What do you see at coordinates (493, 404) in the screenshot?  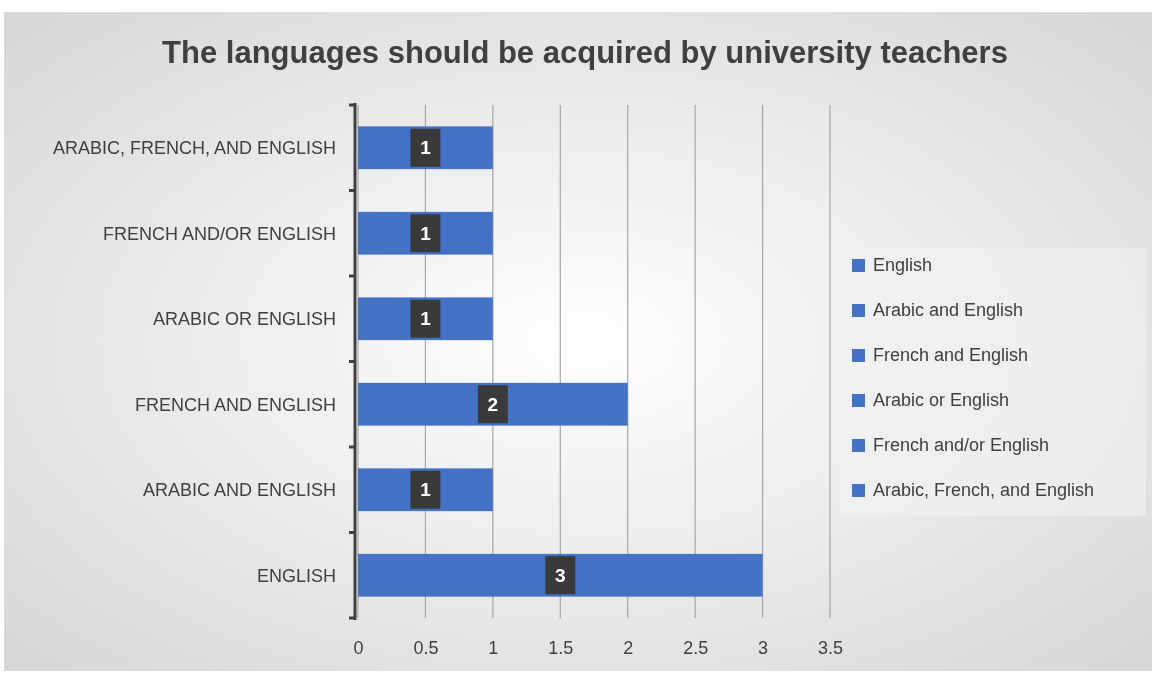 I see `data-label: 2` at bounding box center [493, 404].